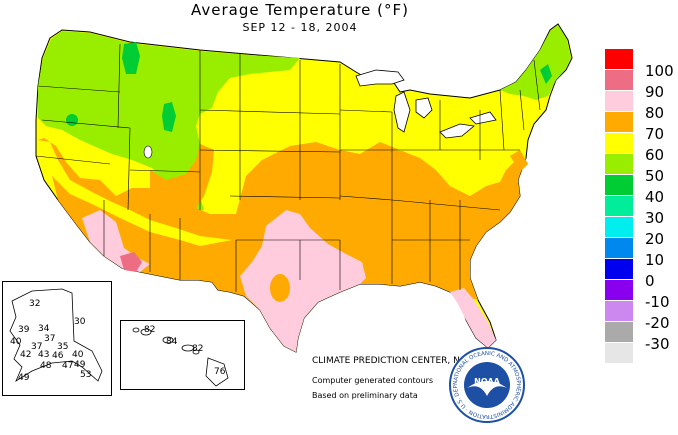  I want to click on legend-label: 90, so click(655, 92).